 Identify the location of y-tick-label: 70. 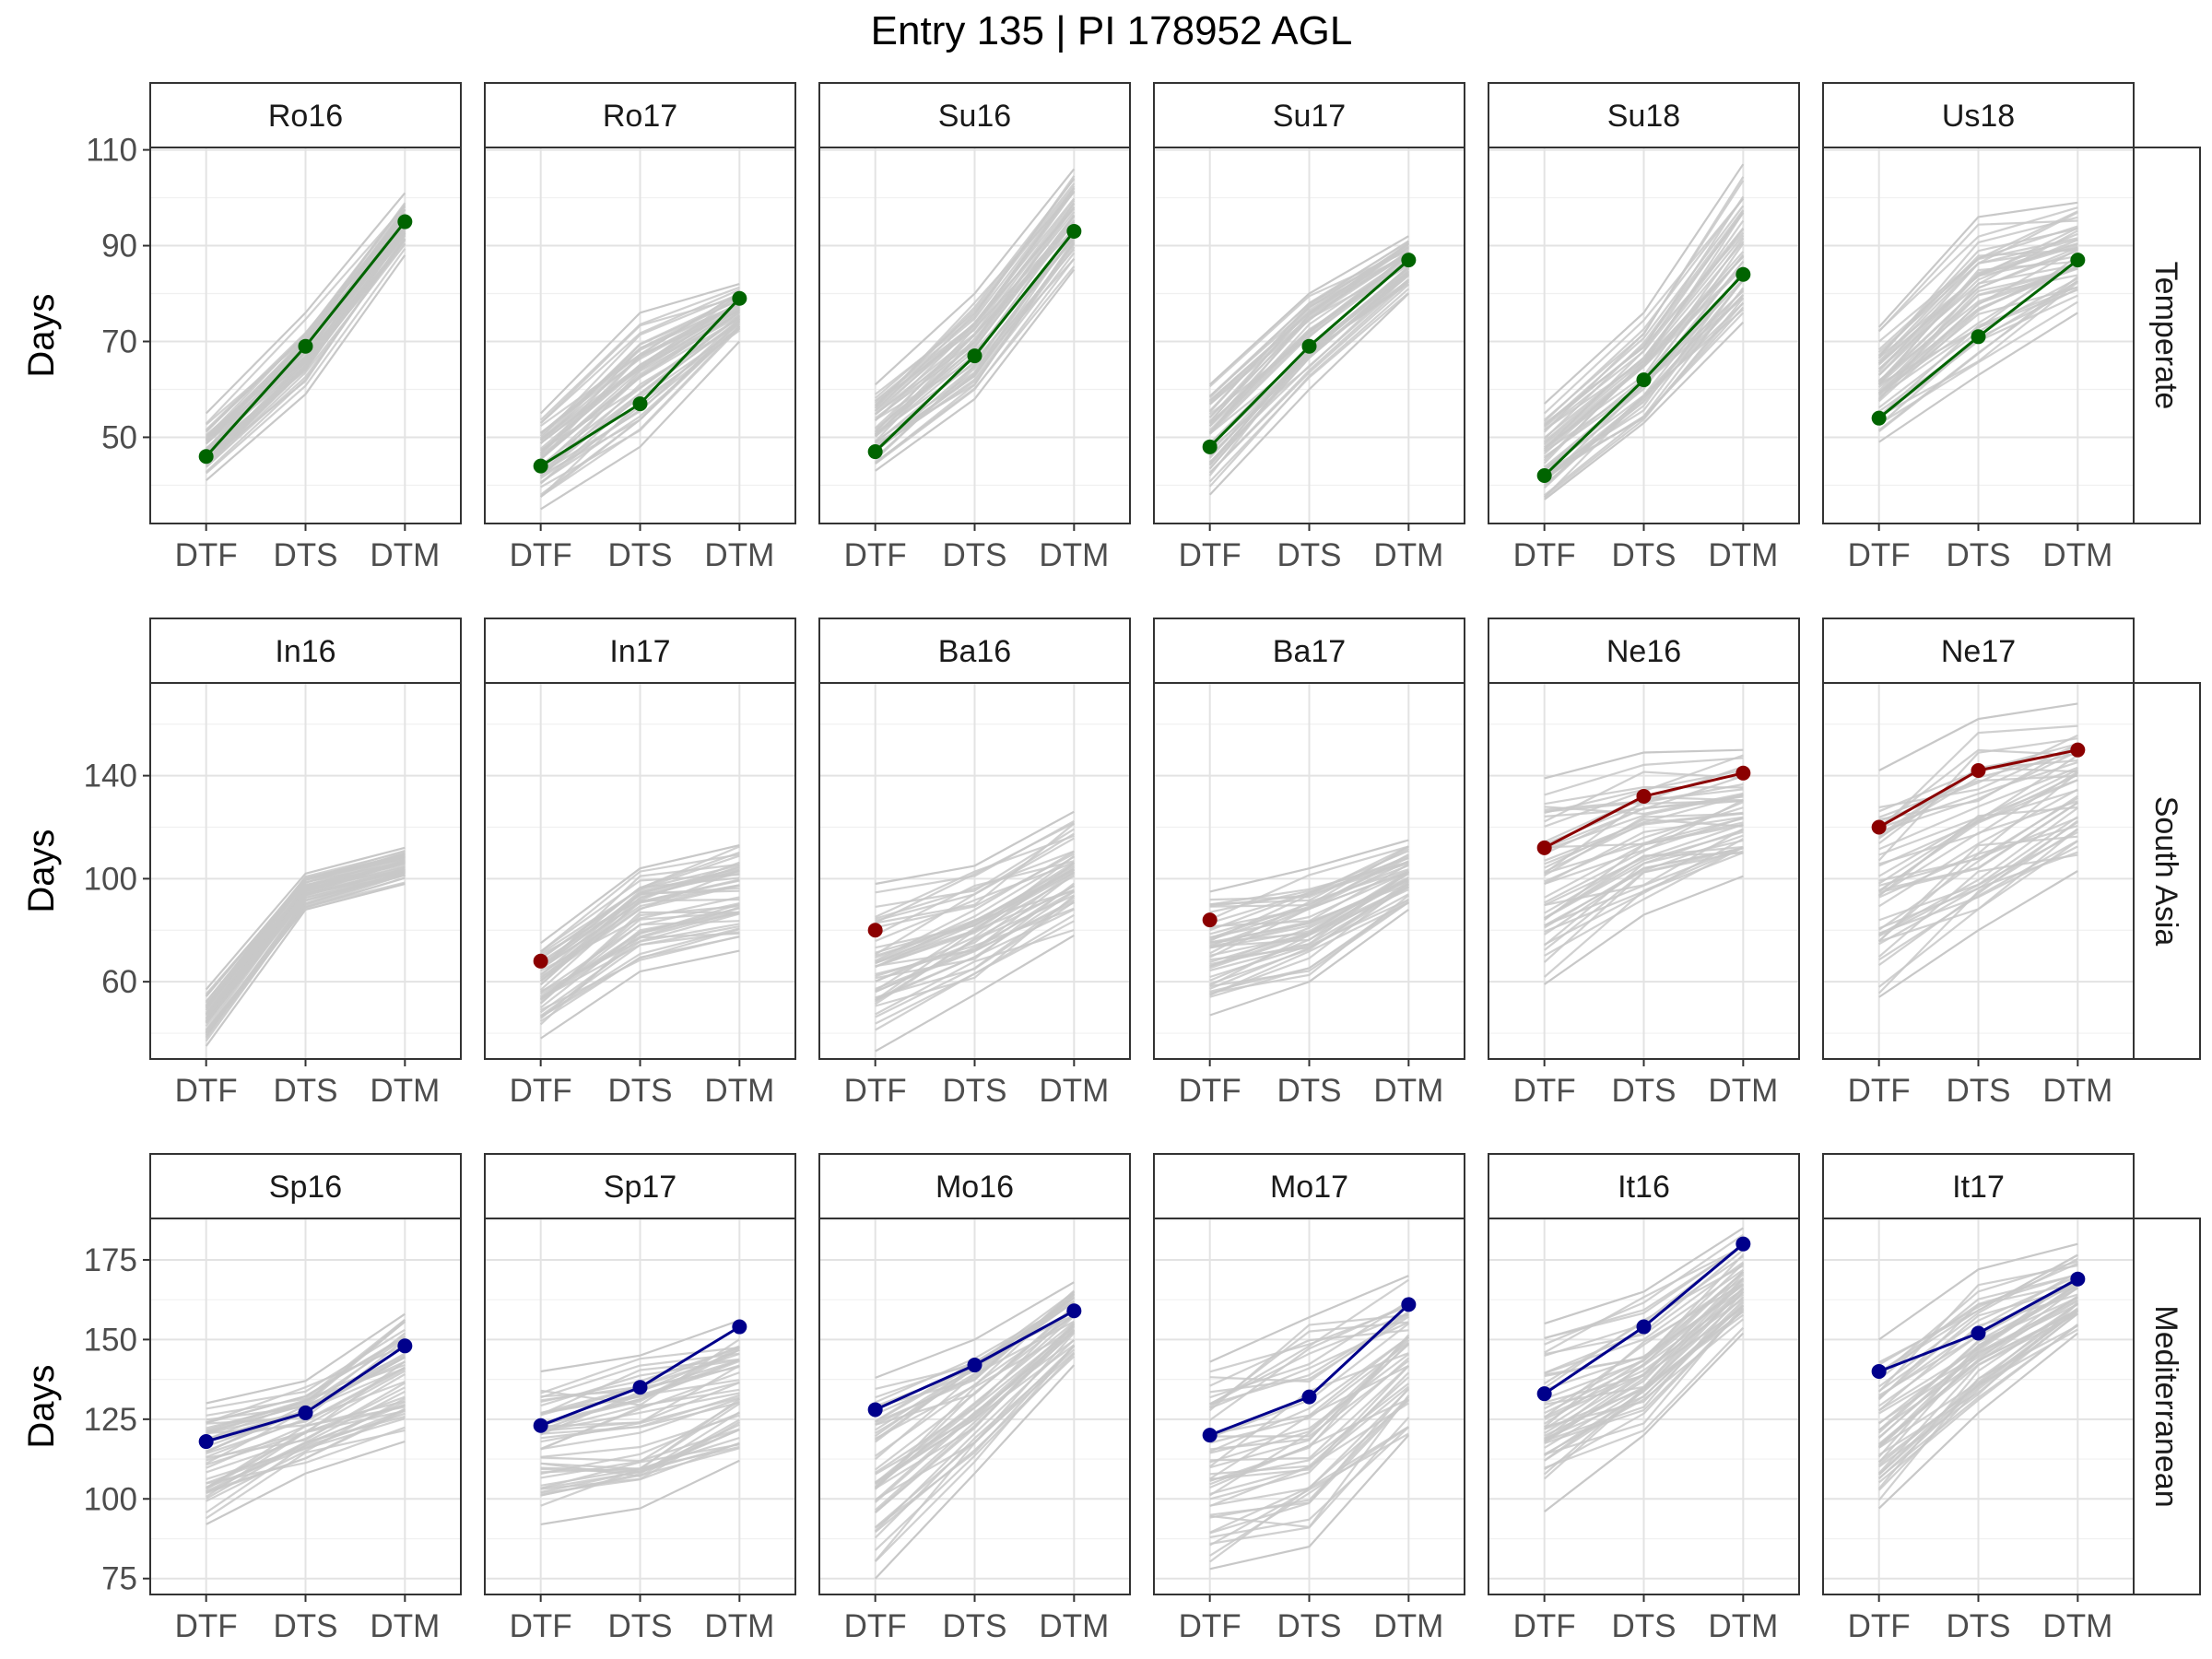
(119, 341).